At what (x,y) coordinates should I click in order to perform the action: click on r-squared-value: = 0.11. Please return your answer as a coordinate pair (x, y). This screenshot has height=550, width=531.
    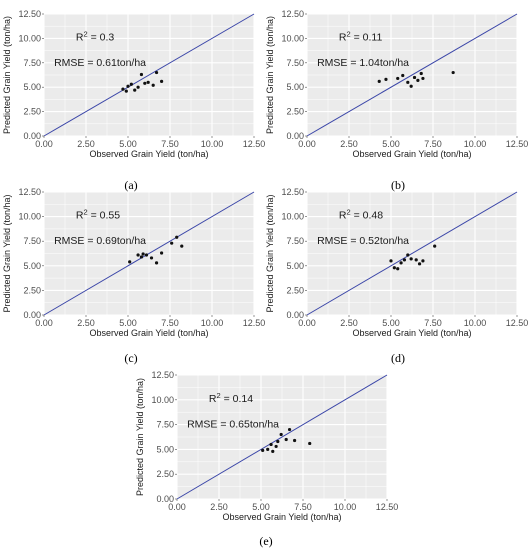
    Looking at the image, I should click on (367, 37).